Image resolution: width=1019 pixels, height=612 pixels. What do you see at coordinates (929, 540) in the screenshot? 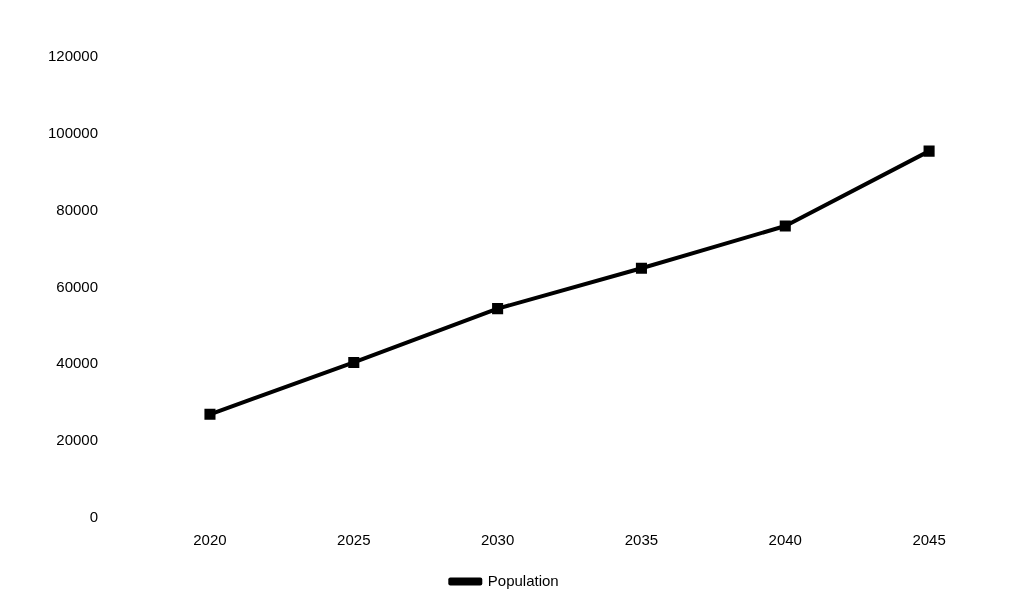
I see `x-tick-label: 2045` at bounding box center [929, 540].